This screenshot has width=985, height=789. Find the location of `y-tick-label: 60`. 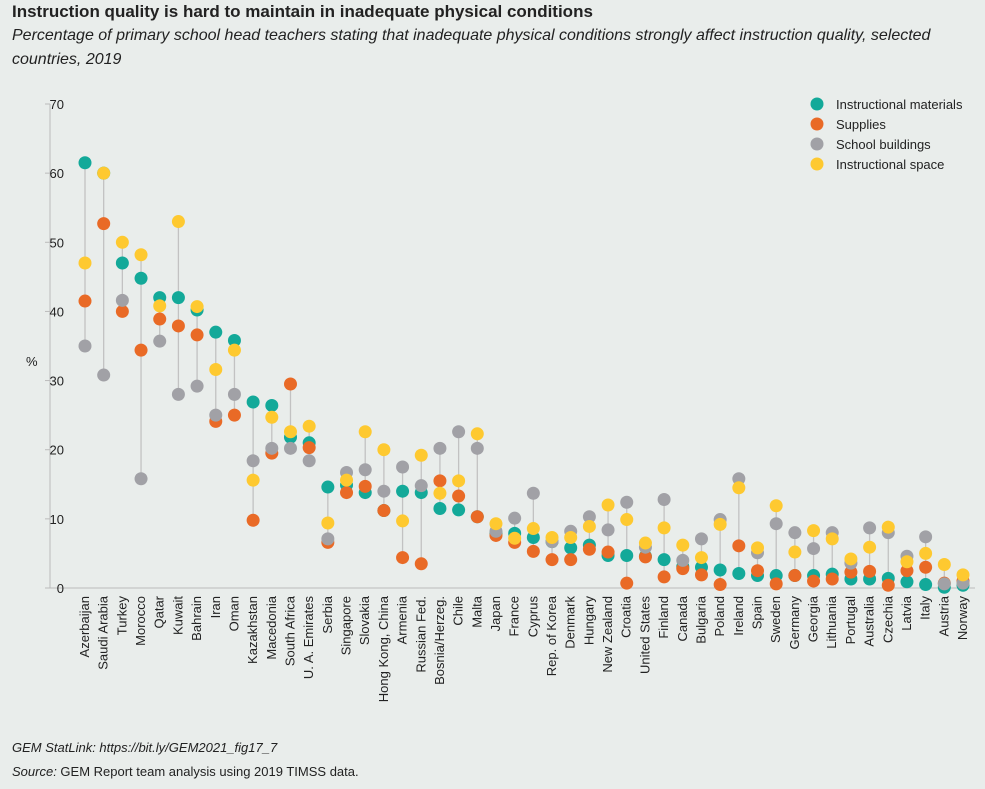

y-tick-label: 60 is located at coordinates (57, 173).